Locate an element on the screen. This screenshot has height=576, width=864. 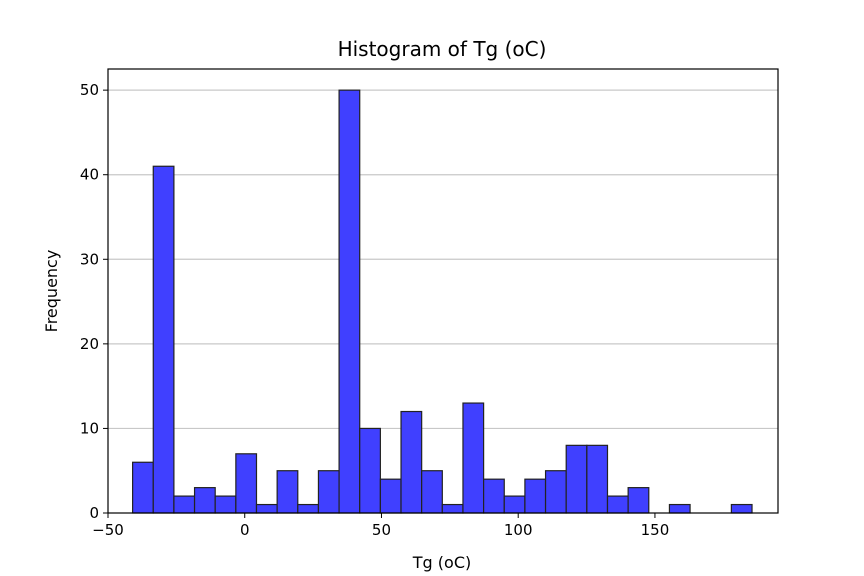
y-tick-label: 50 is located at coordinates (89, 90).